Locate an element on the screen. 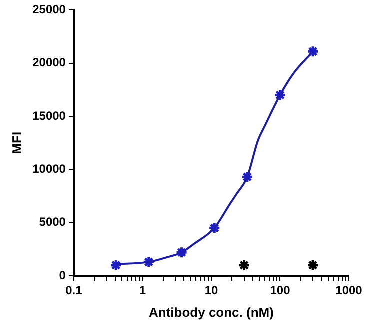 The width and height of the screenshot is (375, 331). y-tick-label: 20000 is located at coordinates (49, 63).